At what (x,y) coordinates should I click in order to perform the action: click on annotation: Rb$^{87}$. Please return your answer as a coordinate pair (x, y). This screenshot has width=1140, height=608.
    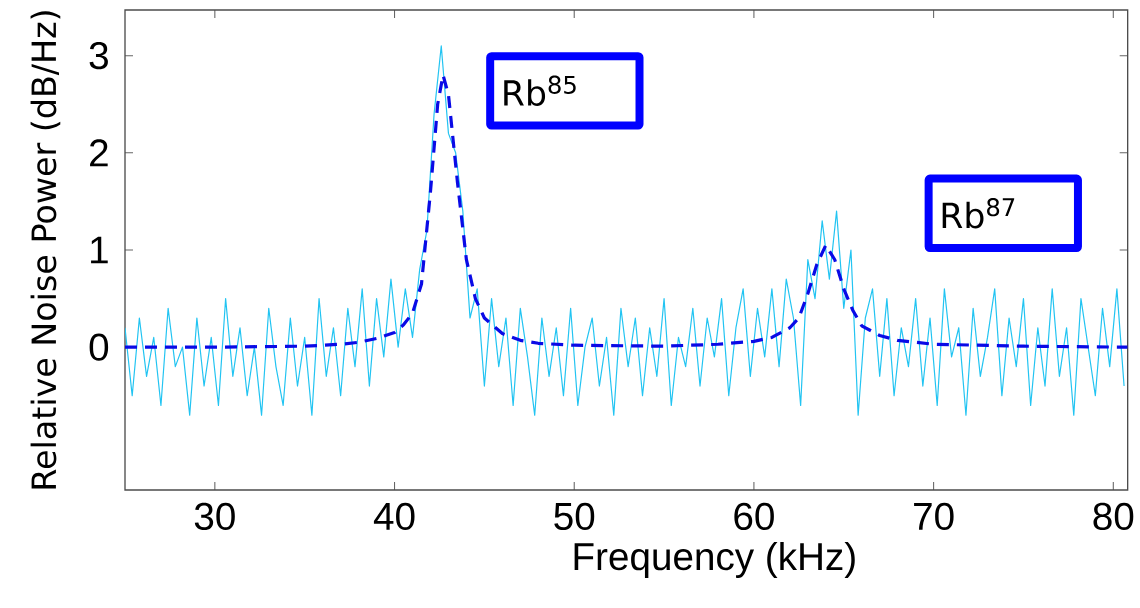
    Looking at the image, I should click on (978, 213).